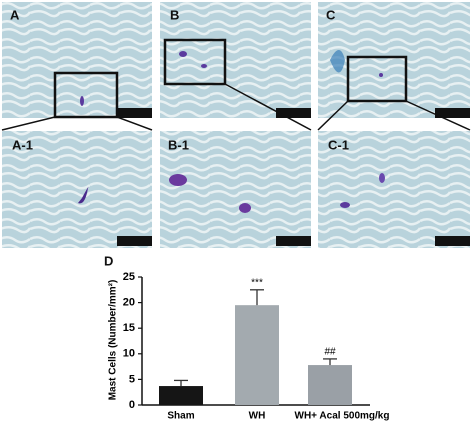 The image size is (474, 432). I want to click on y-tick-label: 0, so click(132, 405).